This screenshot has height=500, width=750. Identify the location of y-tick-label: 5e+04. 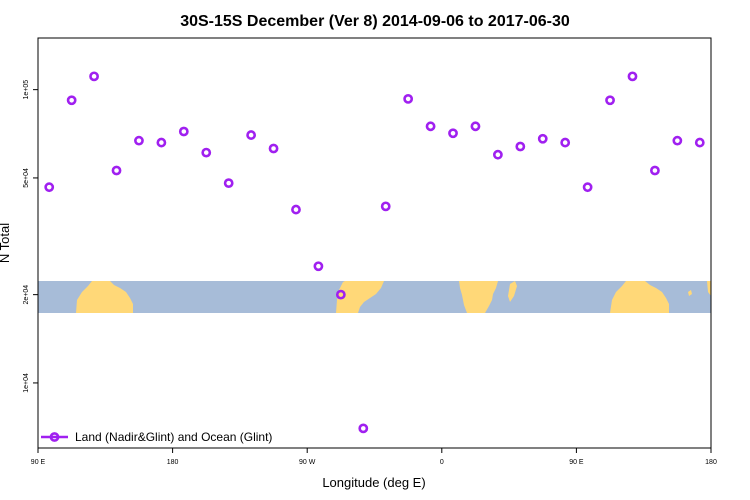
(26, 178).